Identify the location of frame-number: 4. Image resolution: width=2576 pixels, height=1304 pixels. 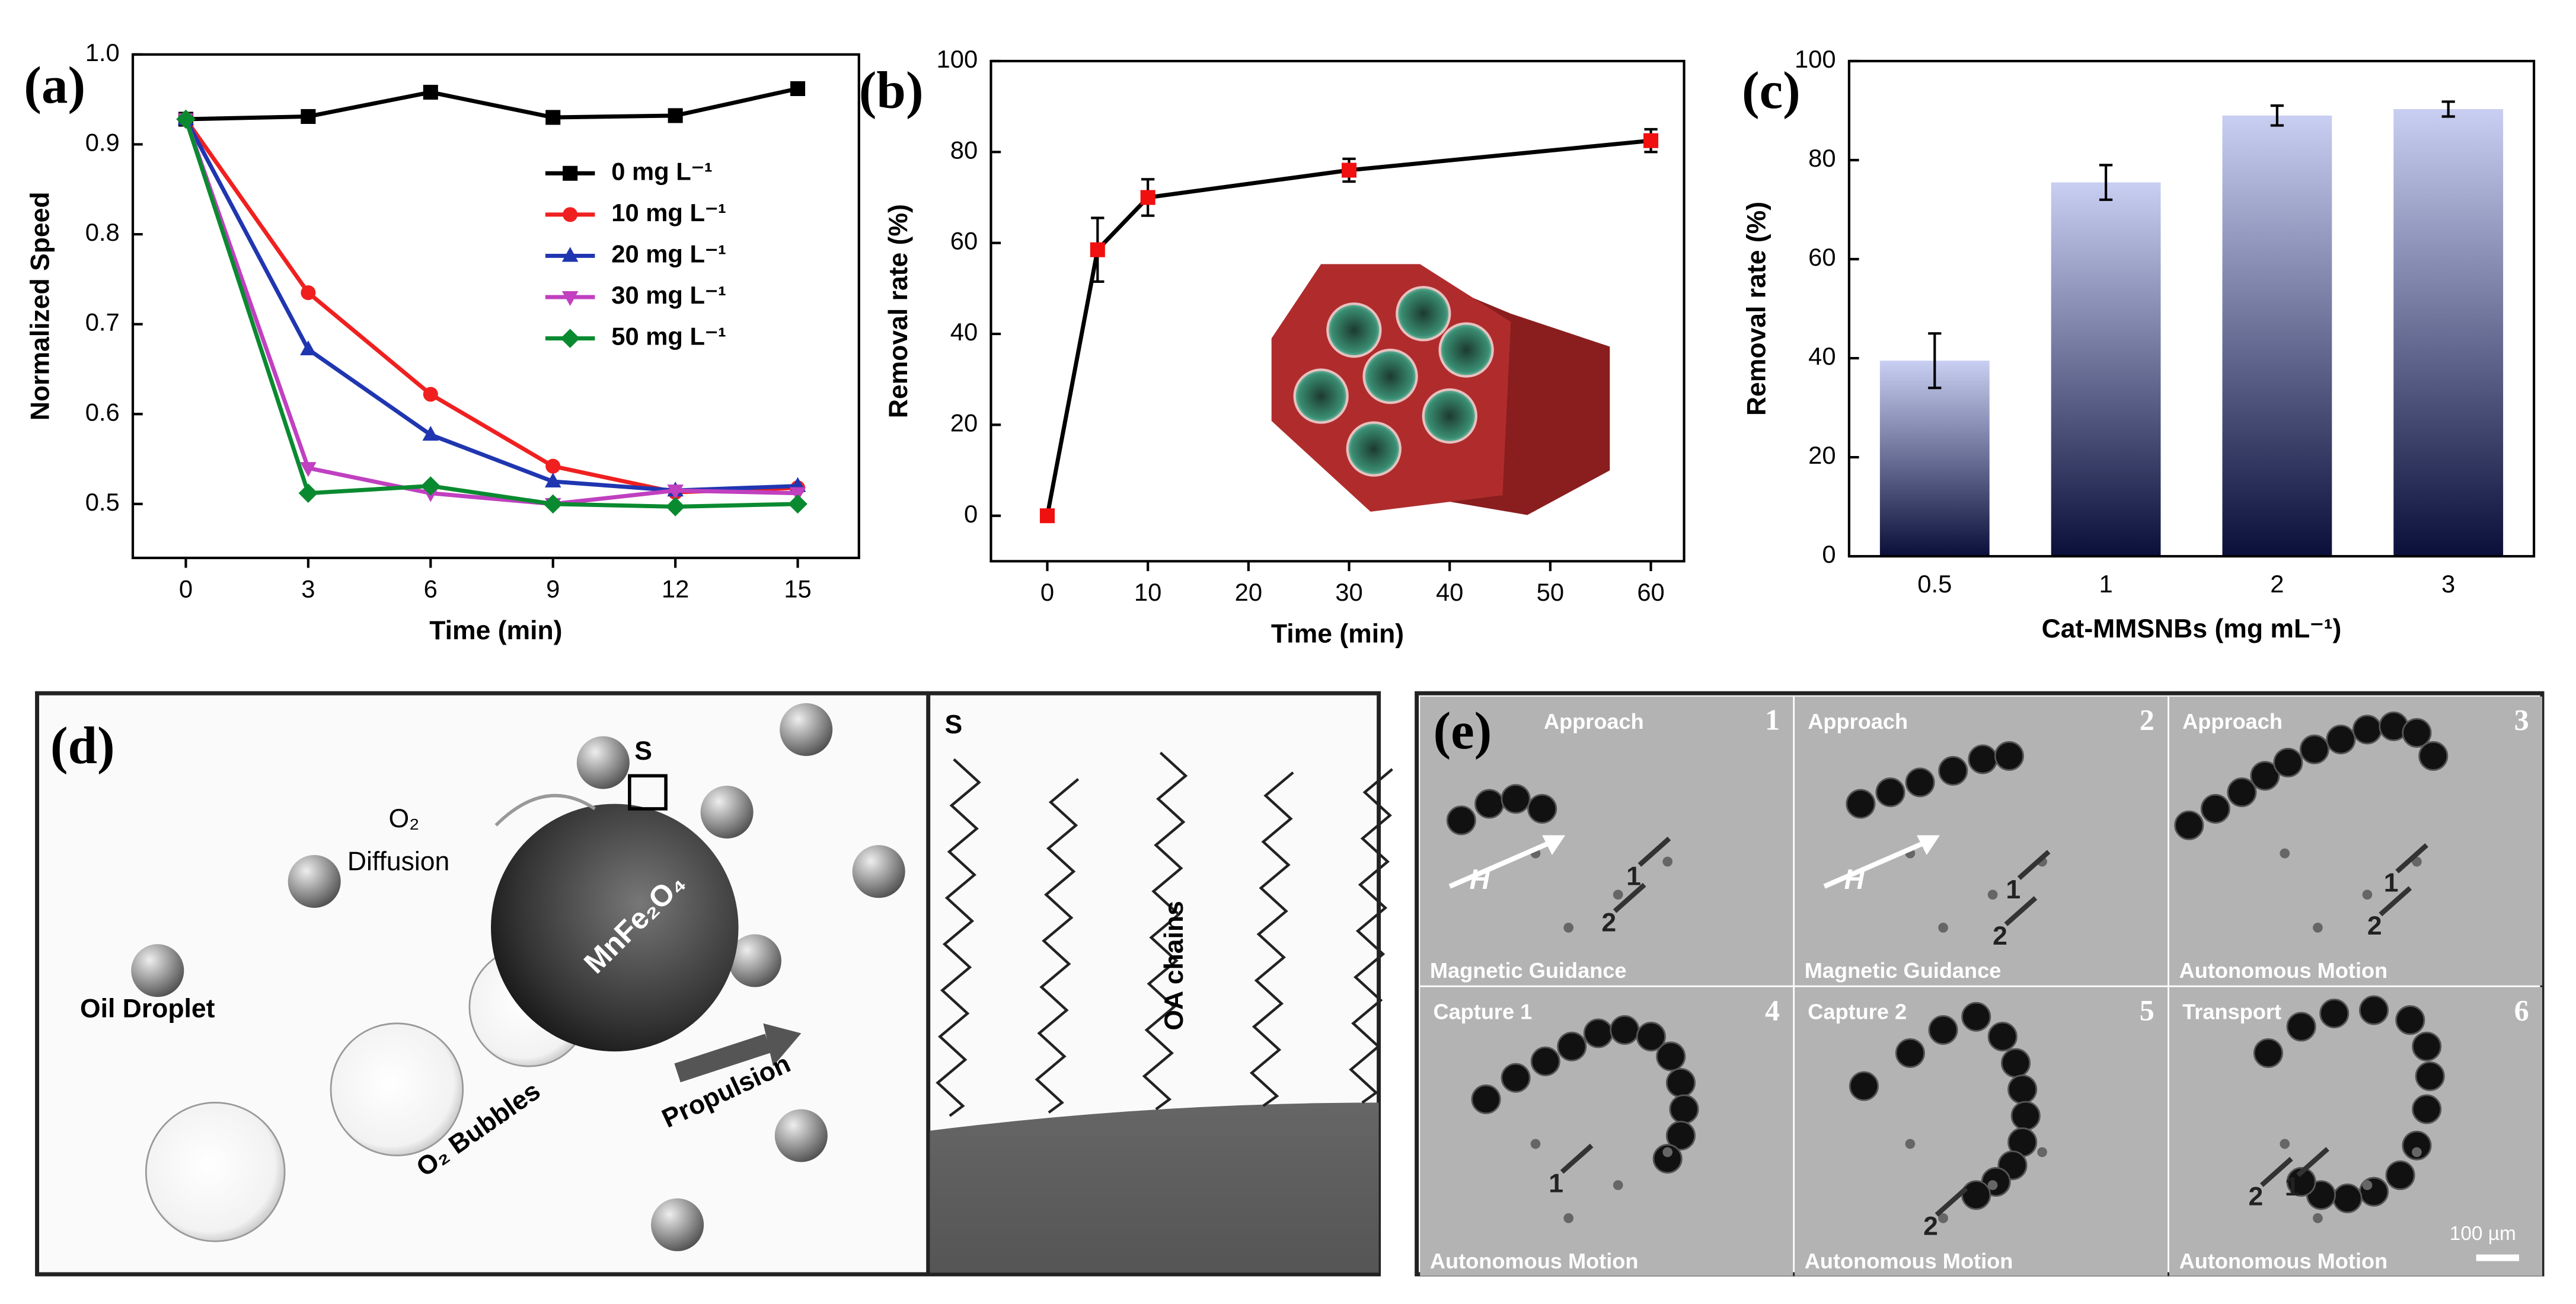
(1772, 1010).